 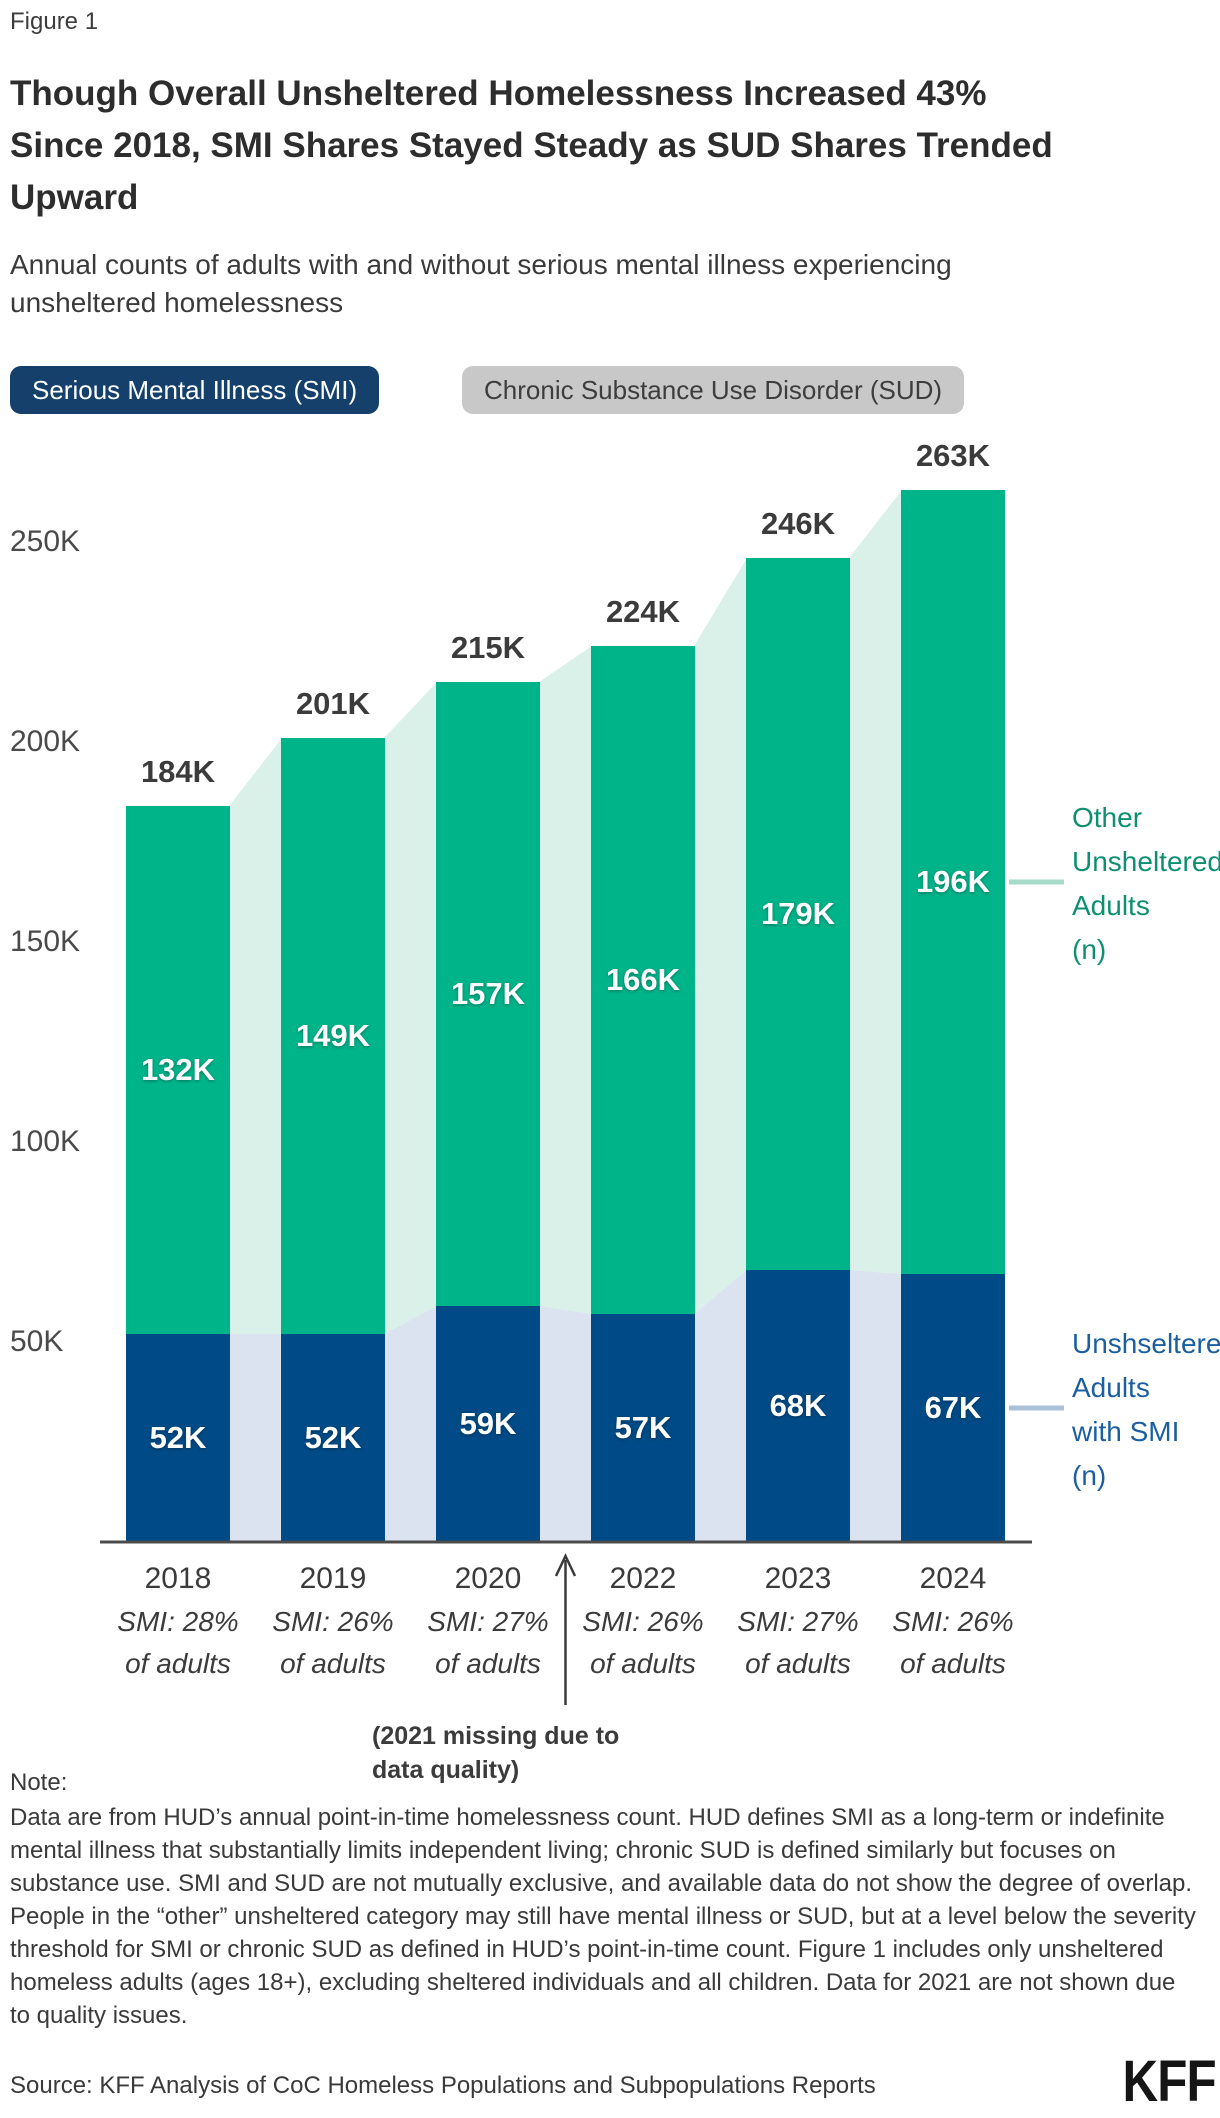 I want to click on smi-value-label-2019: 52K, so click(x=333, y=1437).